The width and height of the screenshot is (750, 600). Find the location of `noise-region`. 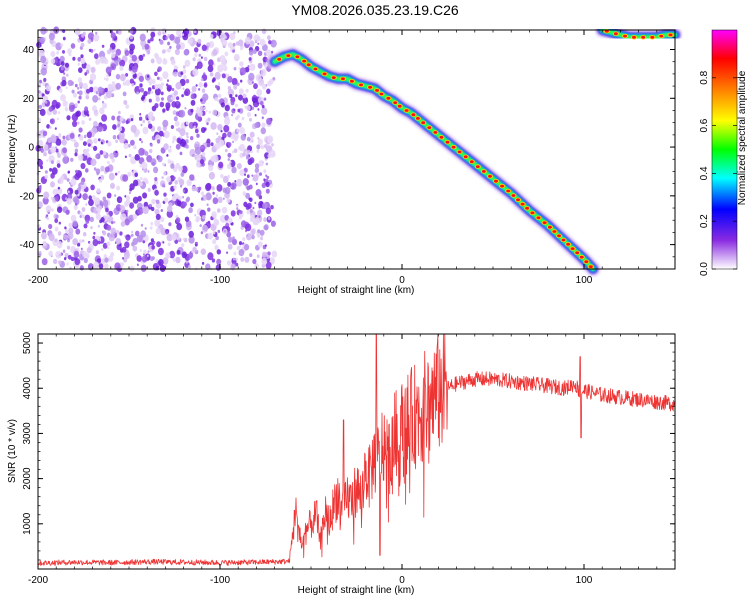

noise-region is located at coordinates (156, 149).